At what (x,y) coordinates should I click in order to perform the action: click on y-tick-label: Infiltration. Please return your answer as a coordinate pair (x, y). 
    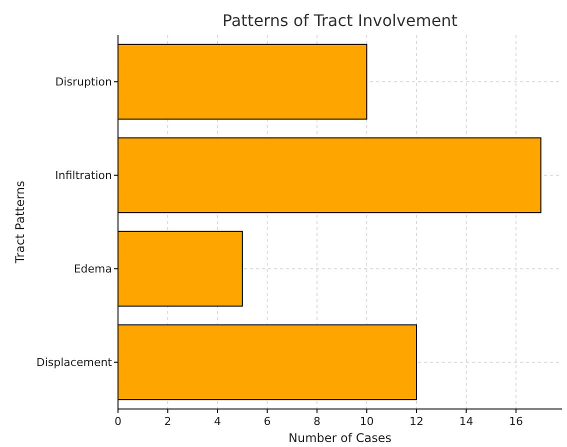
    Looking at the image, I should click on (83, 175).